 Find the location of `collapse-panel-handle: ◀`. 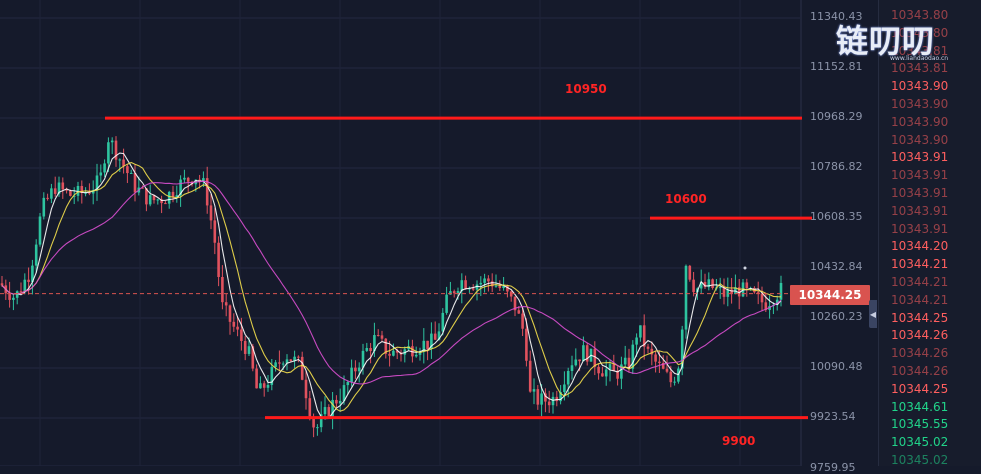

collapse-panel-handle: ◀ is located at coordinates (873, 314).